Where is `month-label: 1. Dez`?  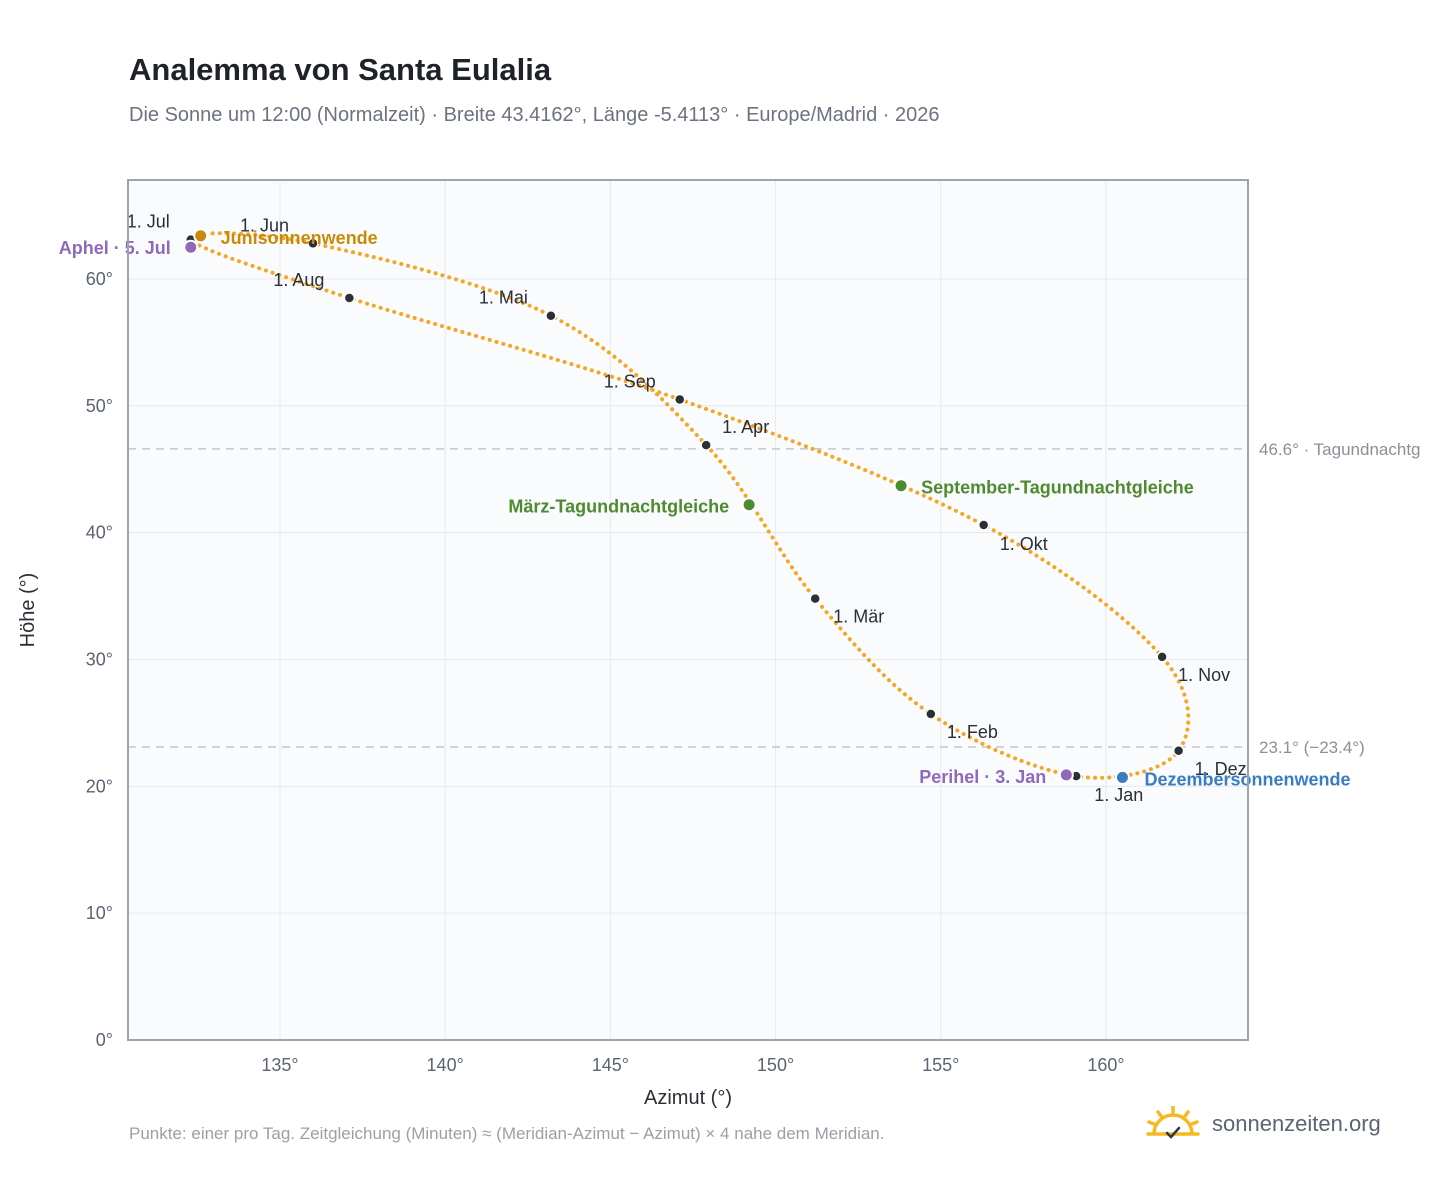
month-label: 1. Dez is located at coordinates (1221, 769).